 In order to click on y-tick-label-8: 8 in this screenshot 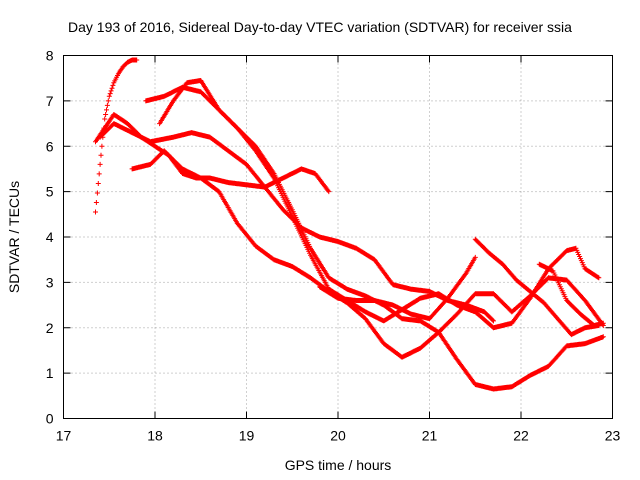, I will do `click(50, 56)`.